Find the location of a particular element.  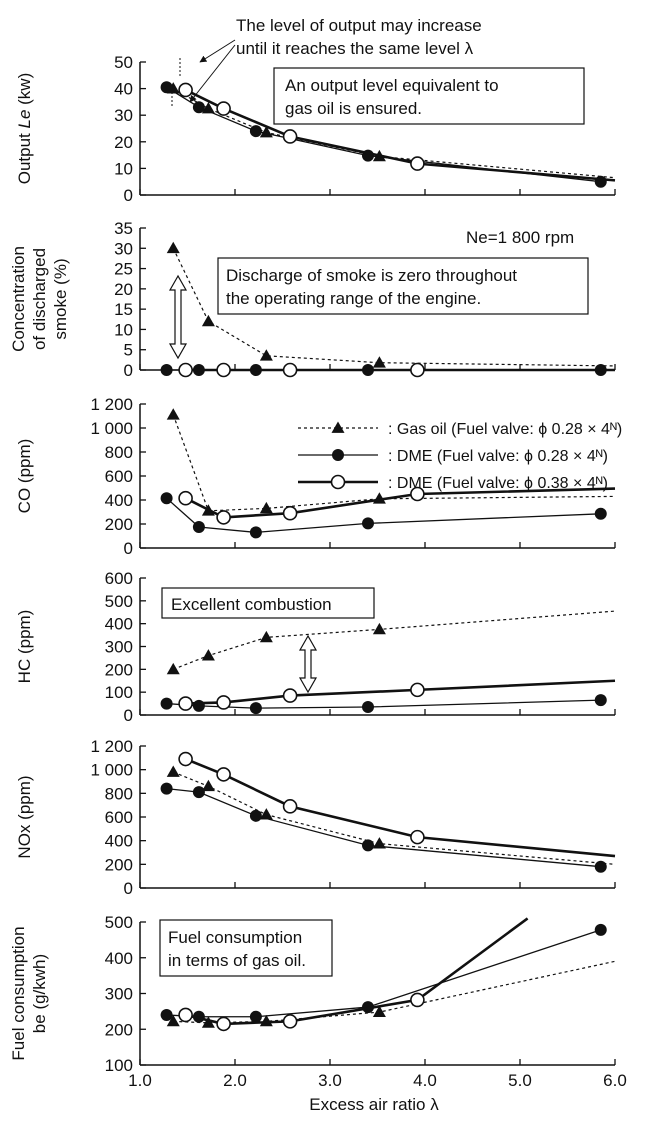

legend-gas-label: : Gas oil (Fuel valve: ϕ 0.28 × 4ᴺ) is located at coordinates (505, 429).